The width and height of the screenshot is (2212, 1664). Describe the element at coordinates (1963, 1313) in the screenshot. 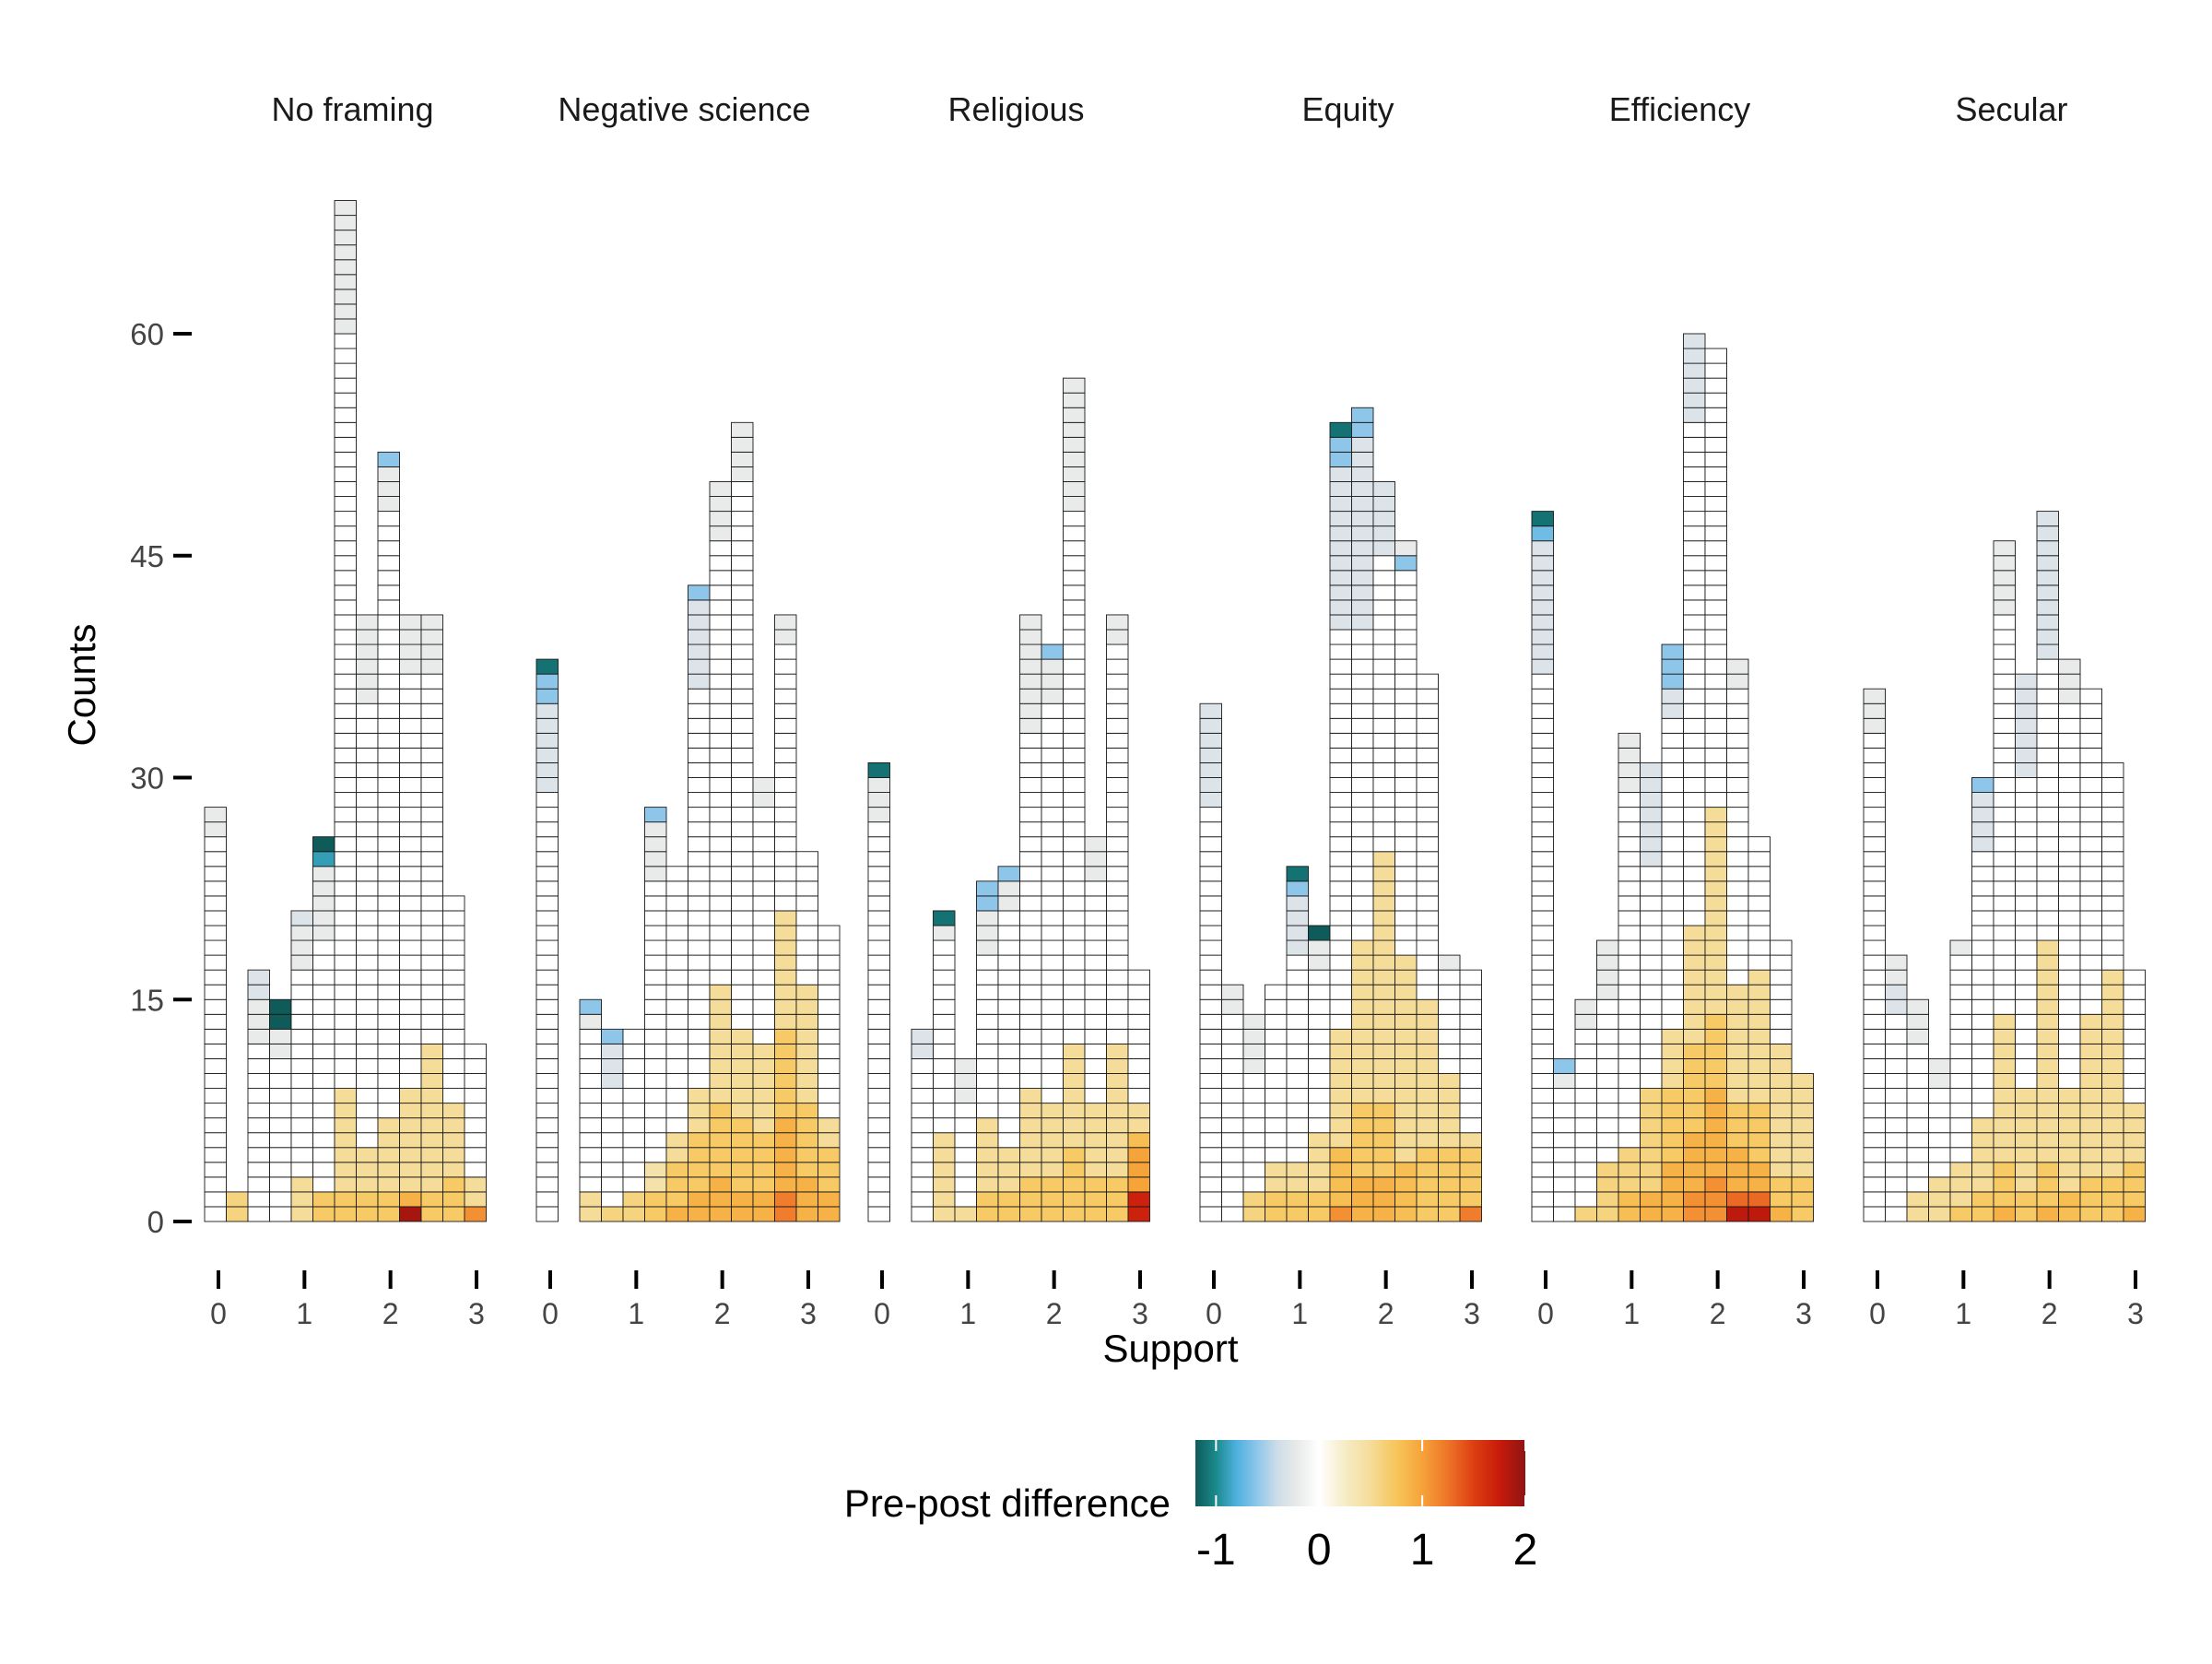

I see `x-tick-label: 1` at that location.